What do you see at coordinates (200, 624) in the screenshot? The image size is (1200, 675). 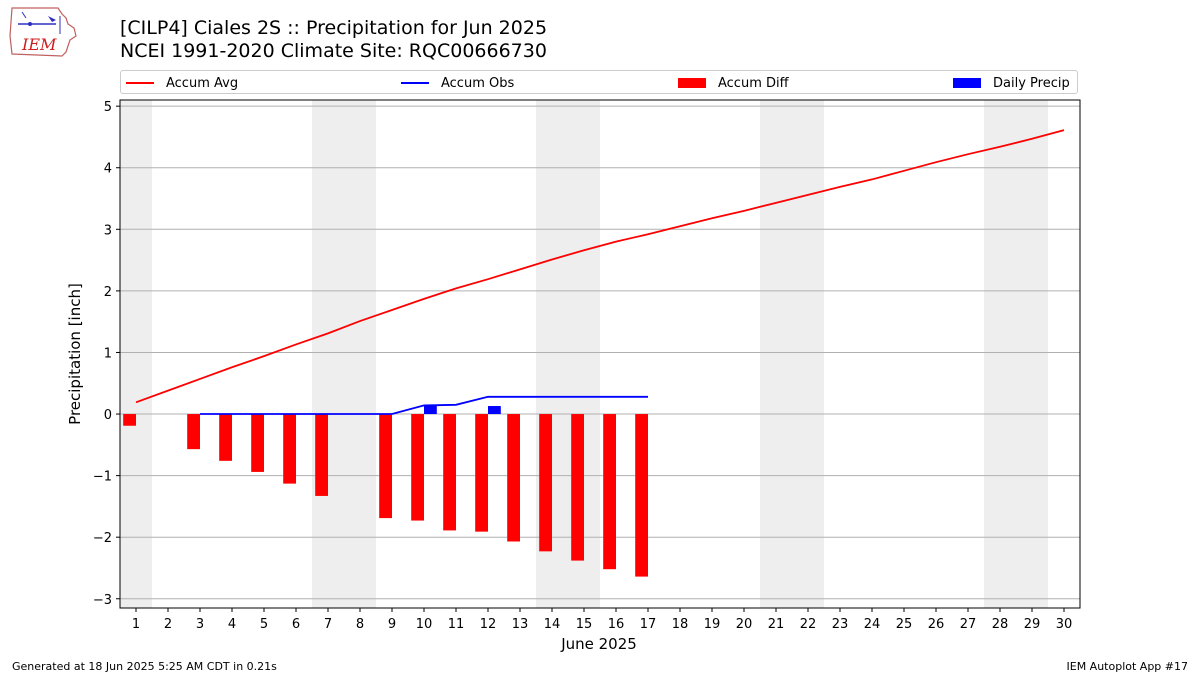 I see `xtick-label-2: 3` at bounding box center [200, 624].